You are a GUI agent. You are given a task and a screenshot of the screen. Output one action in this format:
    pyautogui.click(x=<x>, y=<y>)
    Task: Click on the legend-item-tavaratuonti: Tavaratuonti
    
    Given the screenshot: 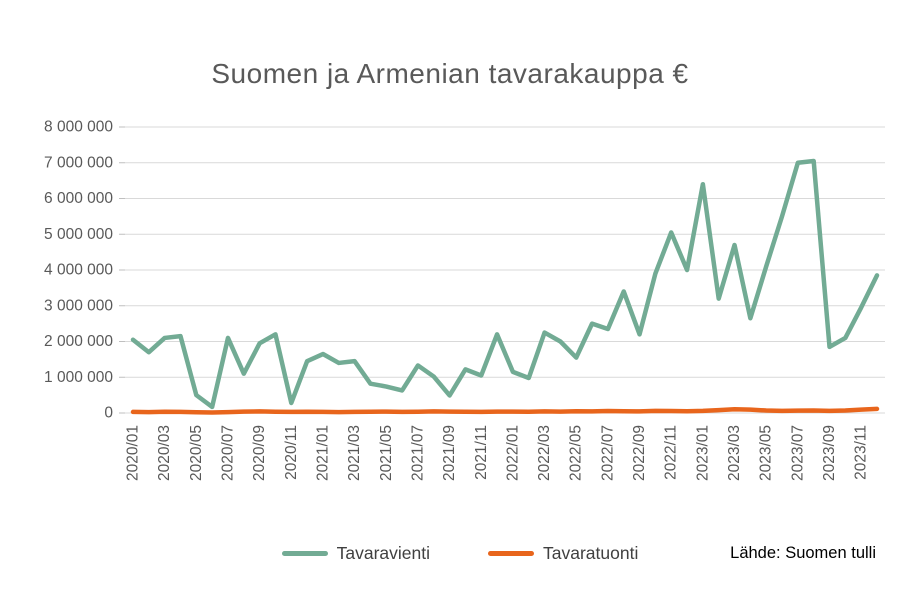 What is the action you would take?
    pyautogui.click(x=563, y=553)
    